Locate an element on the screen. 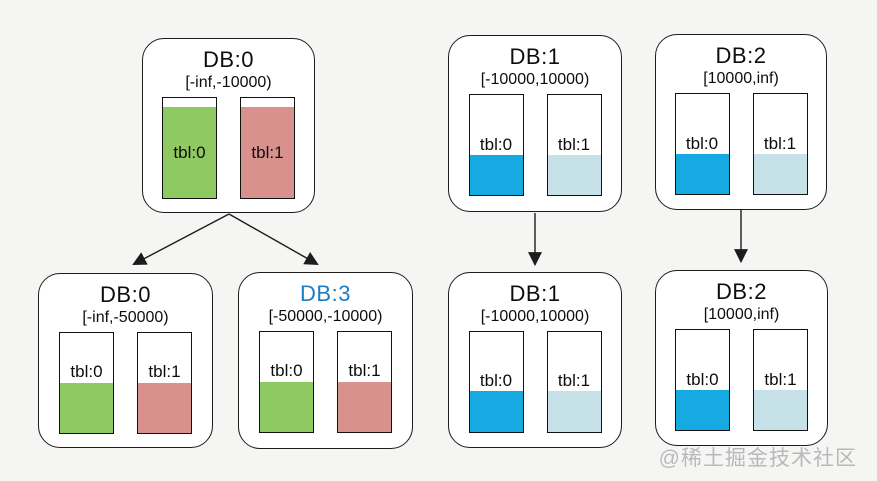 This screenshot has width=877, height=481. arrow-top-db0-to-bottom-db0 is located at coordinates (181, 239).